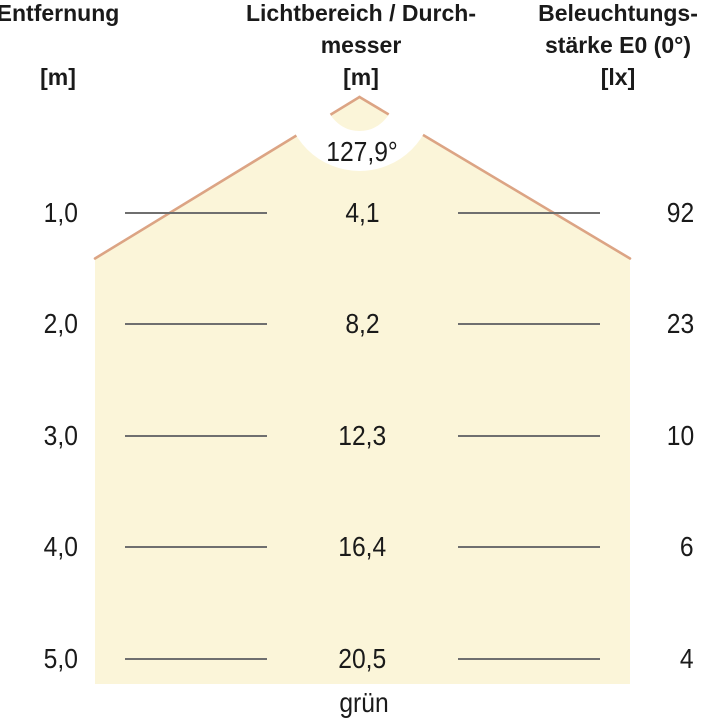 The height and width of the screenshot is (720, 703). Describe the element at coordinates (529, 436) in the screenshot. I see `tick-line-right-row3` at that location.